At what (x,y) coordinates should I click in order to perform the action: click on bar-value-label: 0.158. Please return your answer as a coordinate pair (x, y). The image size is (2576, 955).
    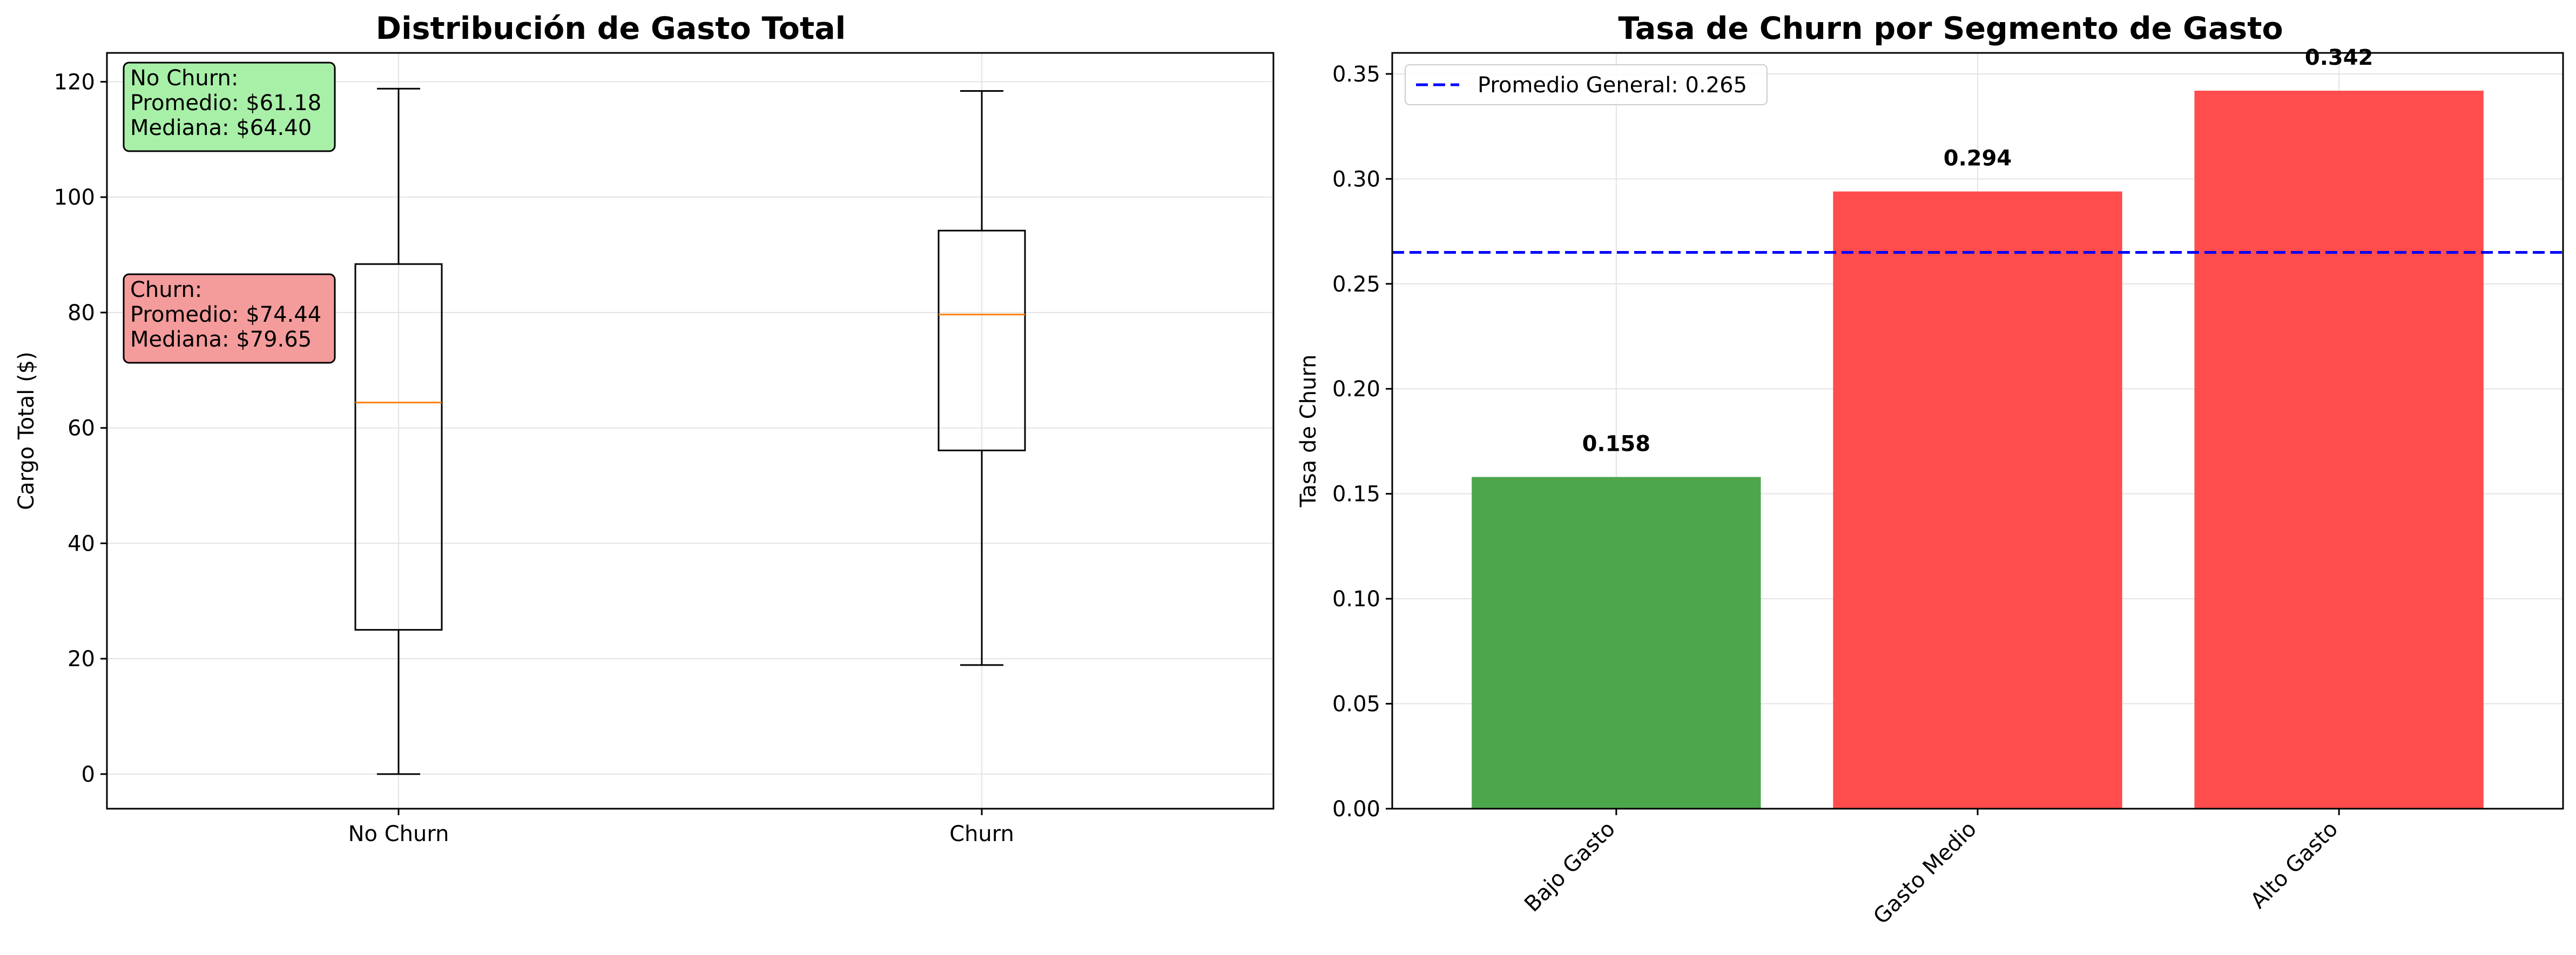
    Looking at the image, I should click on (1616, 444).